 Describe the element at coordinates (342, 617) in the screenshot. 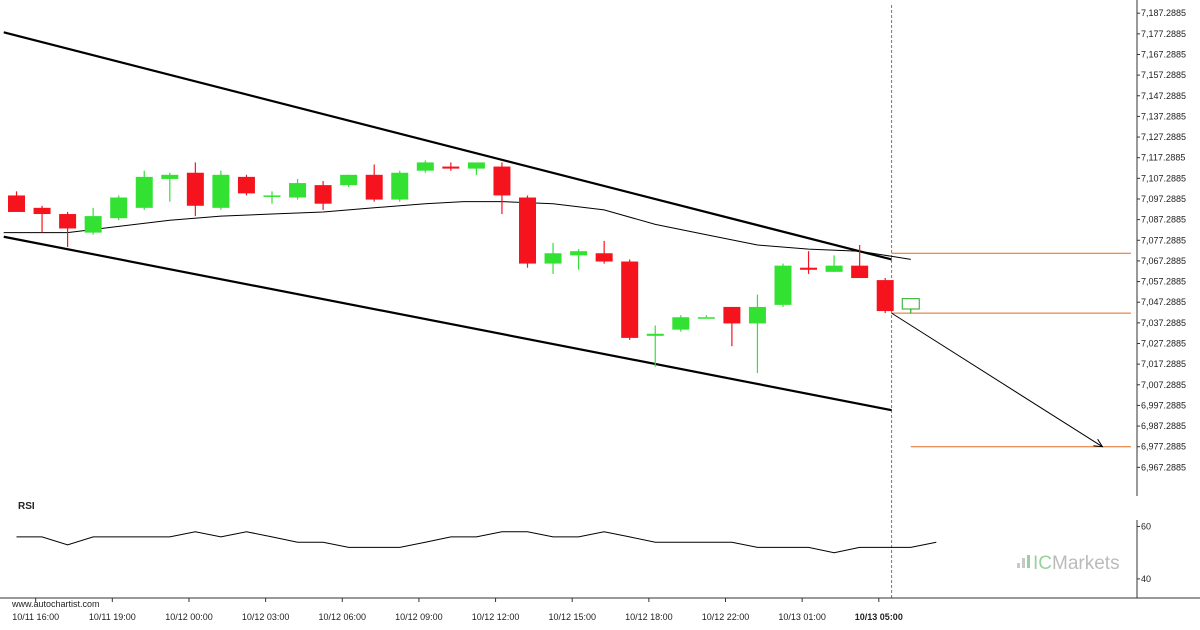

I see `time-tick-label: 10/12 06:00` at that location.